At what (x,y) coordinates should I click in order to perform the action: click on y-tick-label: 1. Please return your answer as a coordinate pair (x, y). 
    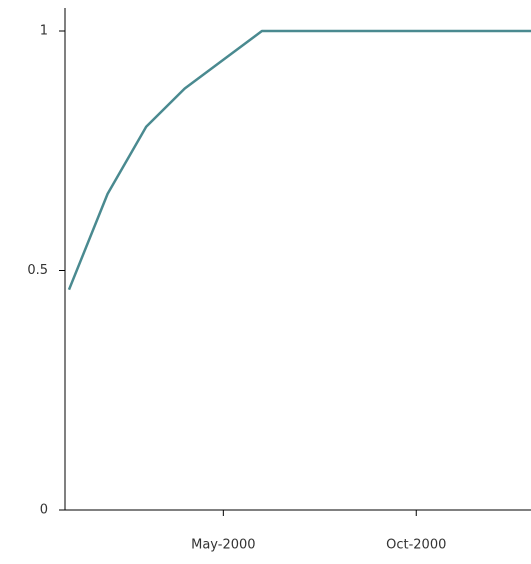
    Looking at the image, I should click on (44, 31).